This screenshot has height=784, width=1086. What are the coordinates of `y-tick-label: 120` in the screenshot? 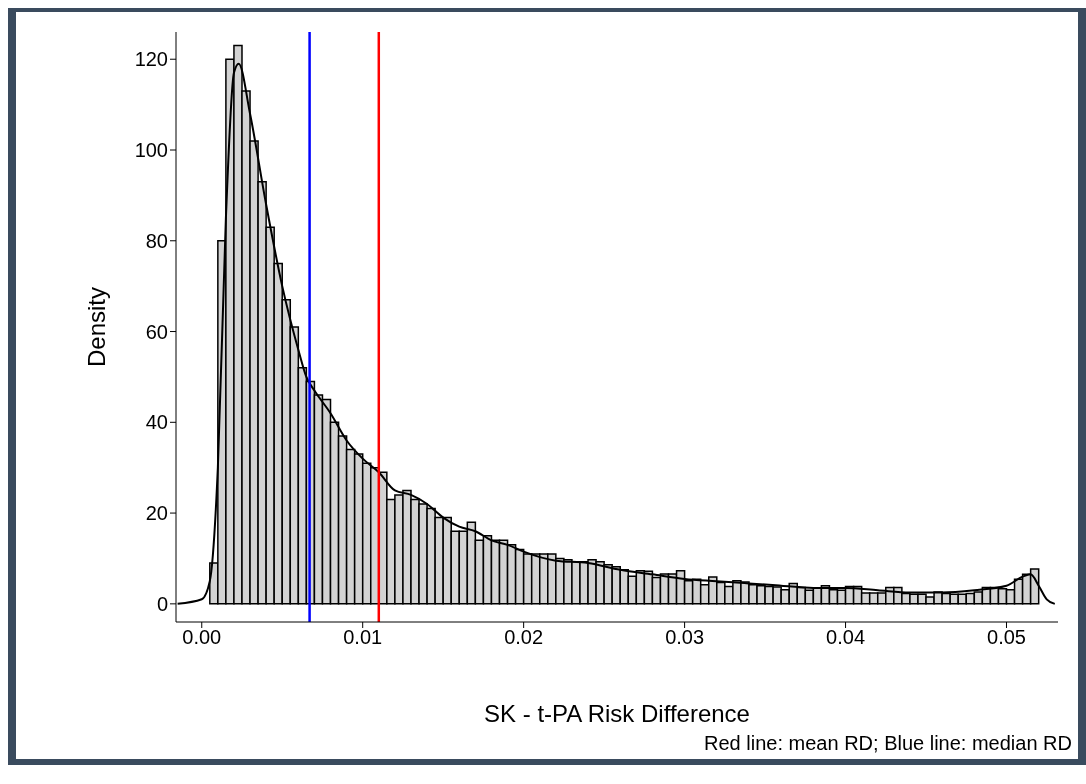 It's located at (151, 59).